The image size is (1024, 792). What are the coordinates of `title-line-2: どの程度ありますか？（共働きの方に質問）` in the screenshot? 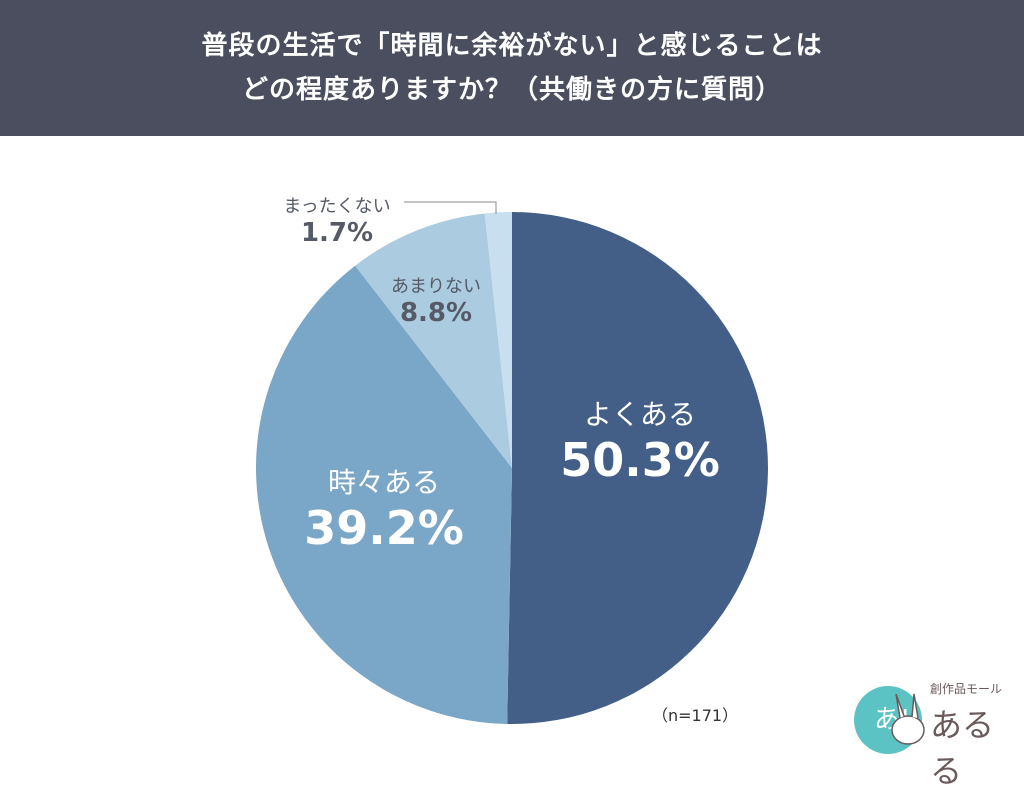 It's located at (511, 90).